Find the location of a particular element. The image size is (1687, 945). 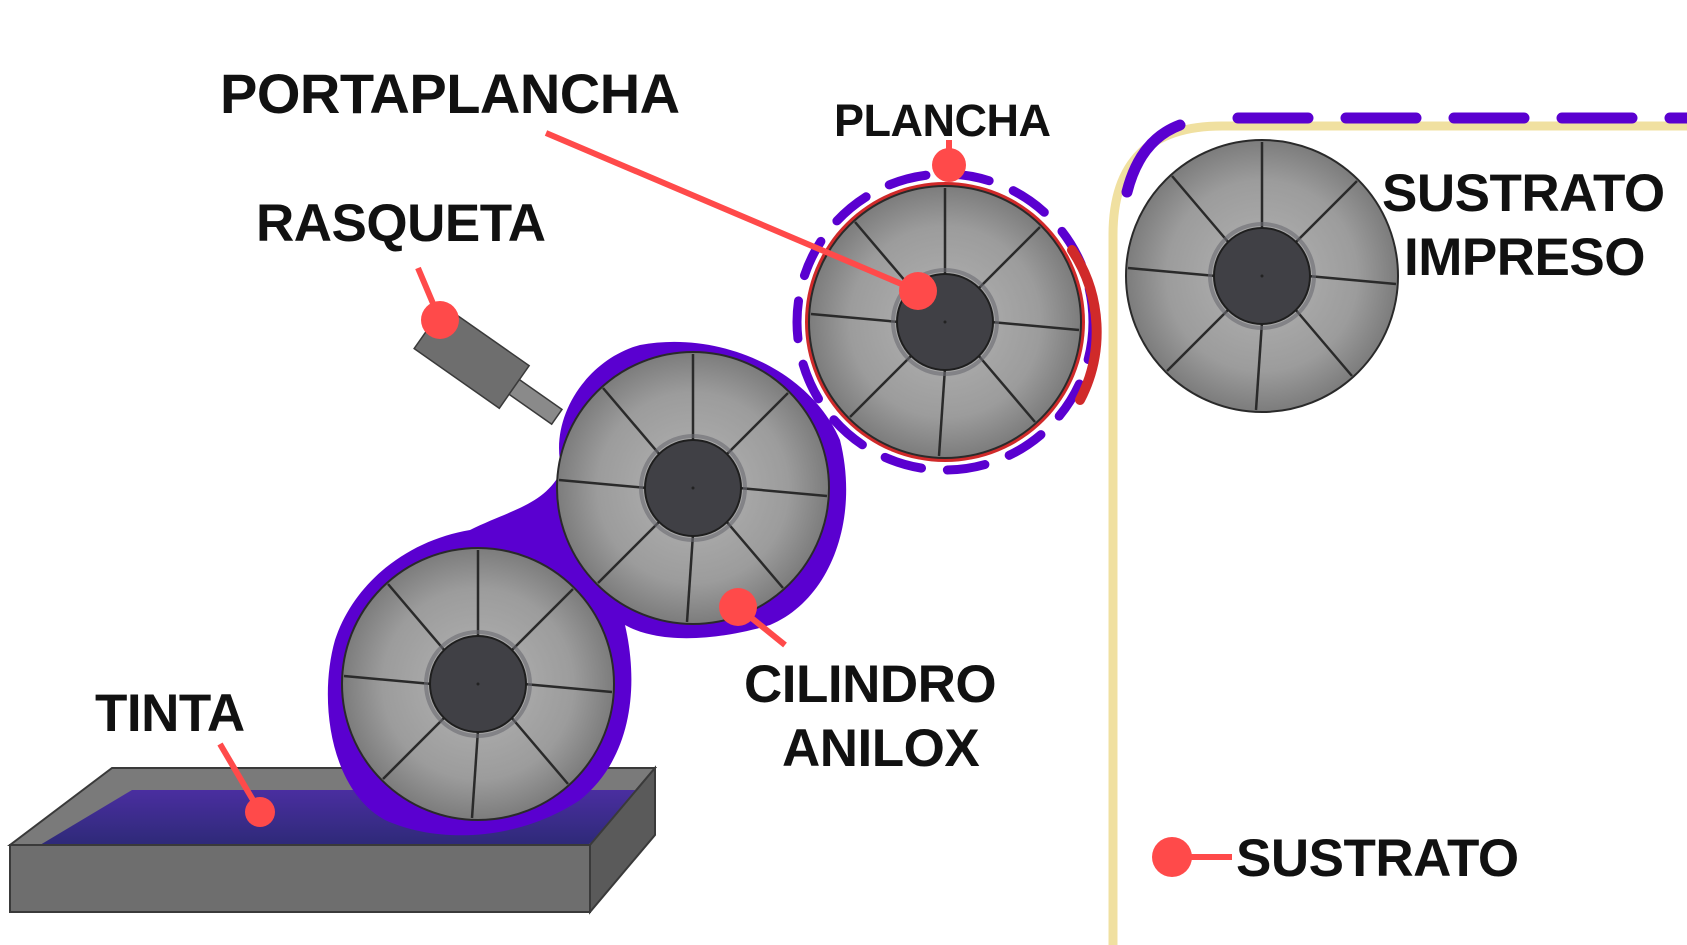

pointer-portaplancha is located at coordinates (740, 220).